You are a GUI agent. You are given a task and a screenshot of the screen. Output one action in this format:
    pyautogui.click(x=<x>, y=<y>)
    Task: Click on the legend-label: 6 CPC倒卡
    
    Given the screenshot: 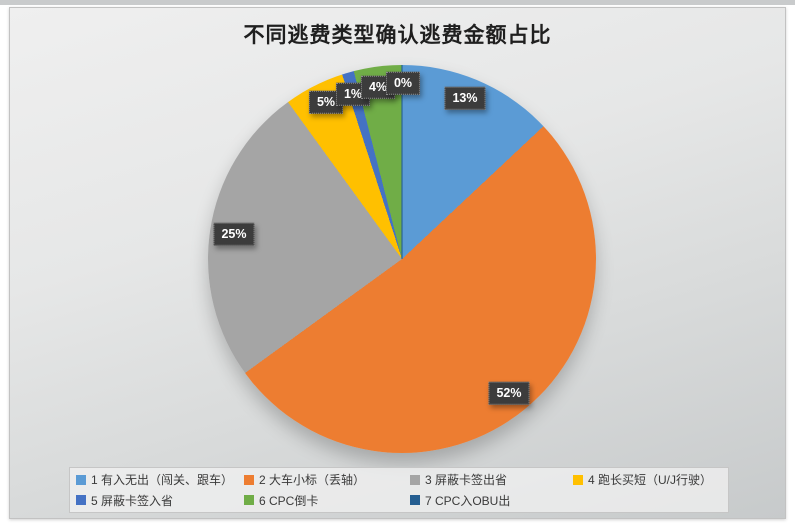 What is the action you would take?
    pyautogui.click(x=289, y=500)
    